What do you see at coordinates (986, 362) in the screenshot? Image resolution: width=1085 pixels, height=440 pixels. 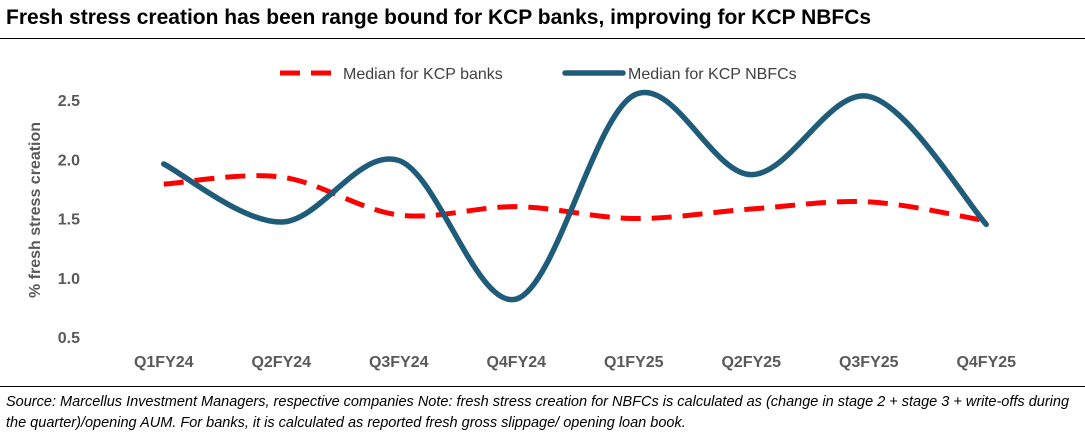 I see `x-tick-label: Q4FY25` at bounding box center [986, 362].